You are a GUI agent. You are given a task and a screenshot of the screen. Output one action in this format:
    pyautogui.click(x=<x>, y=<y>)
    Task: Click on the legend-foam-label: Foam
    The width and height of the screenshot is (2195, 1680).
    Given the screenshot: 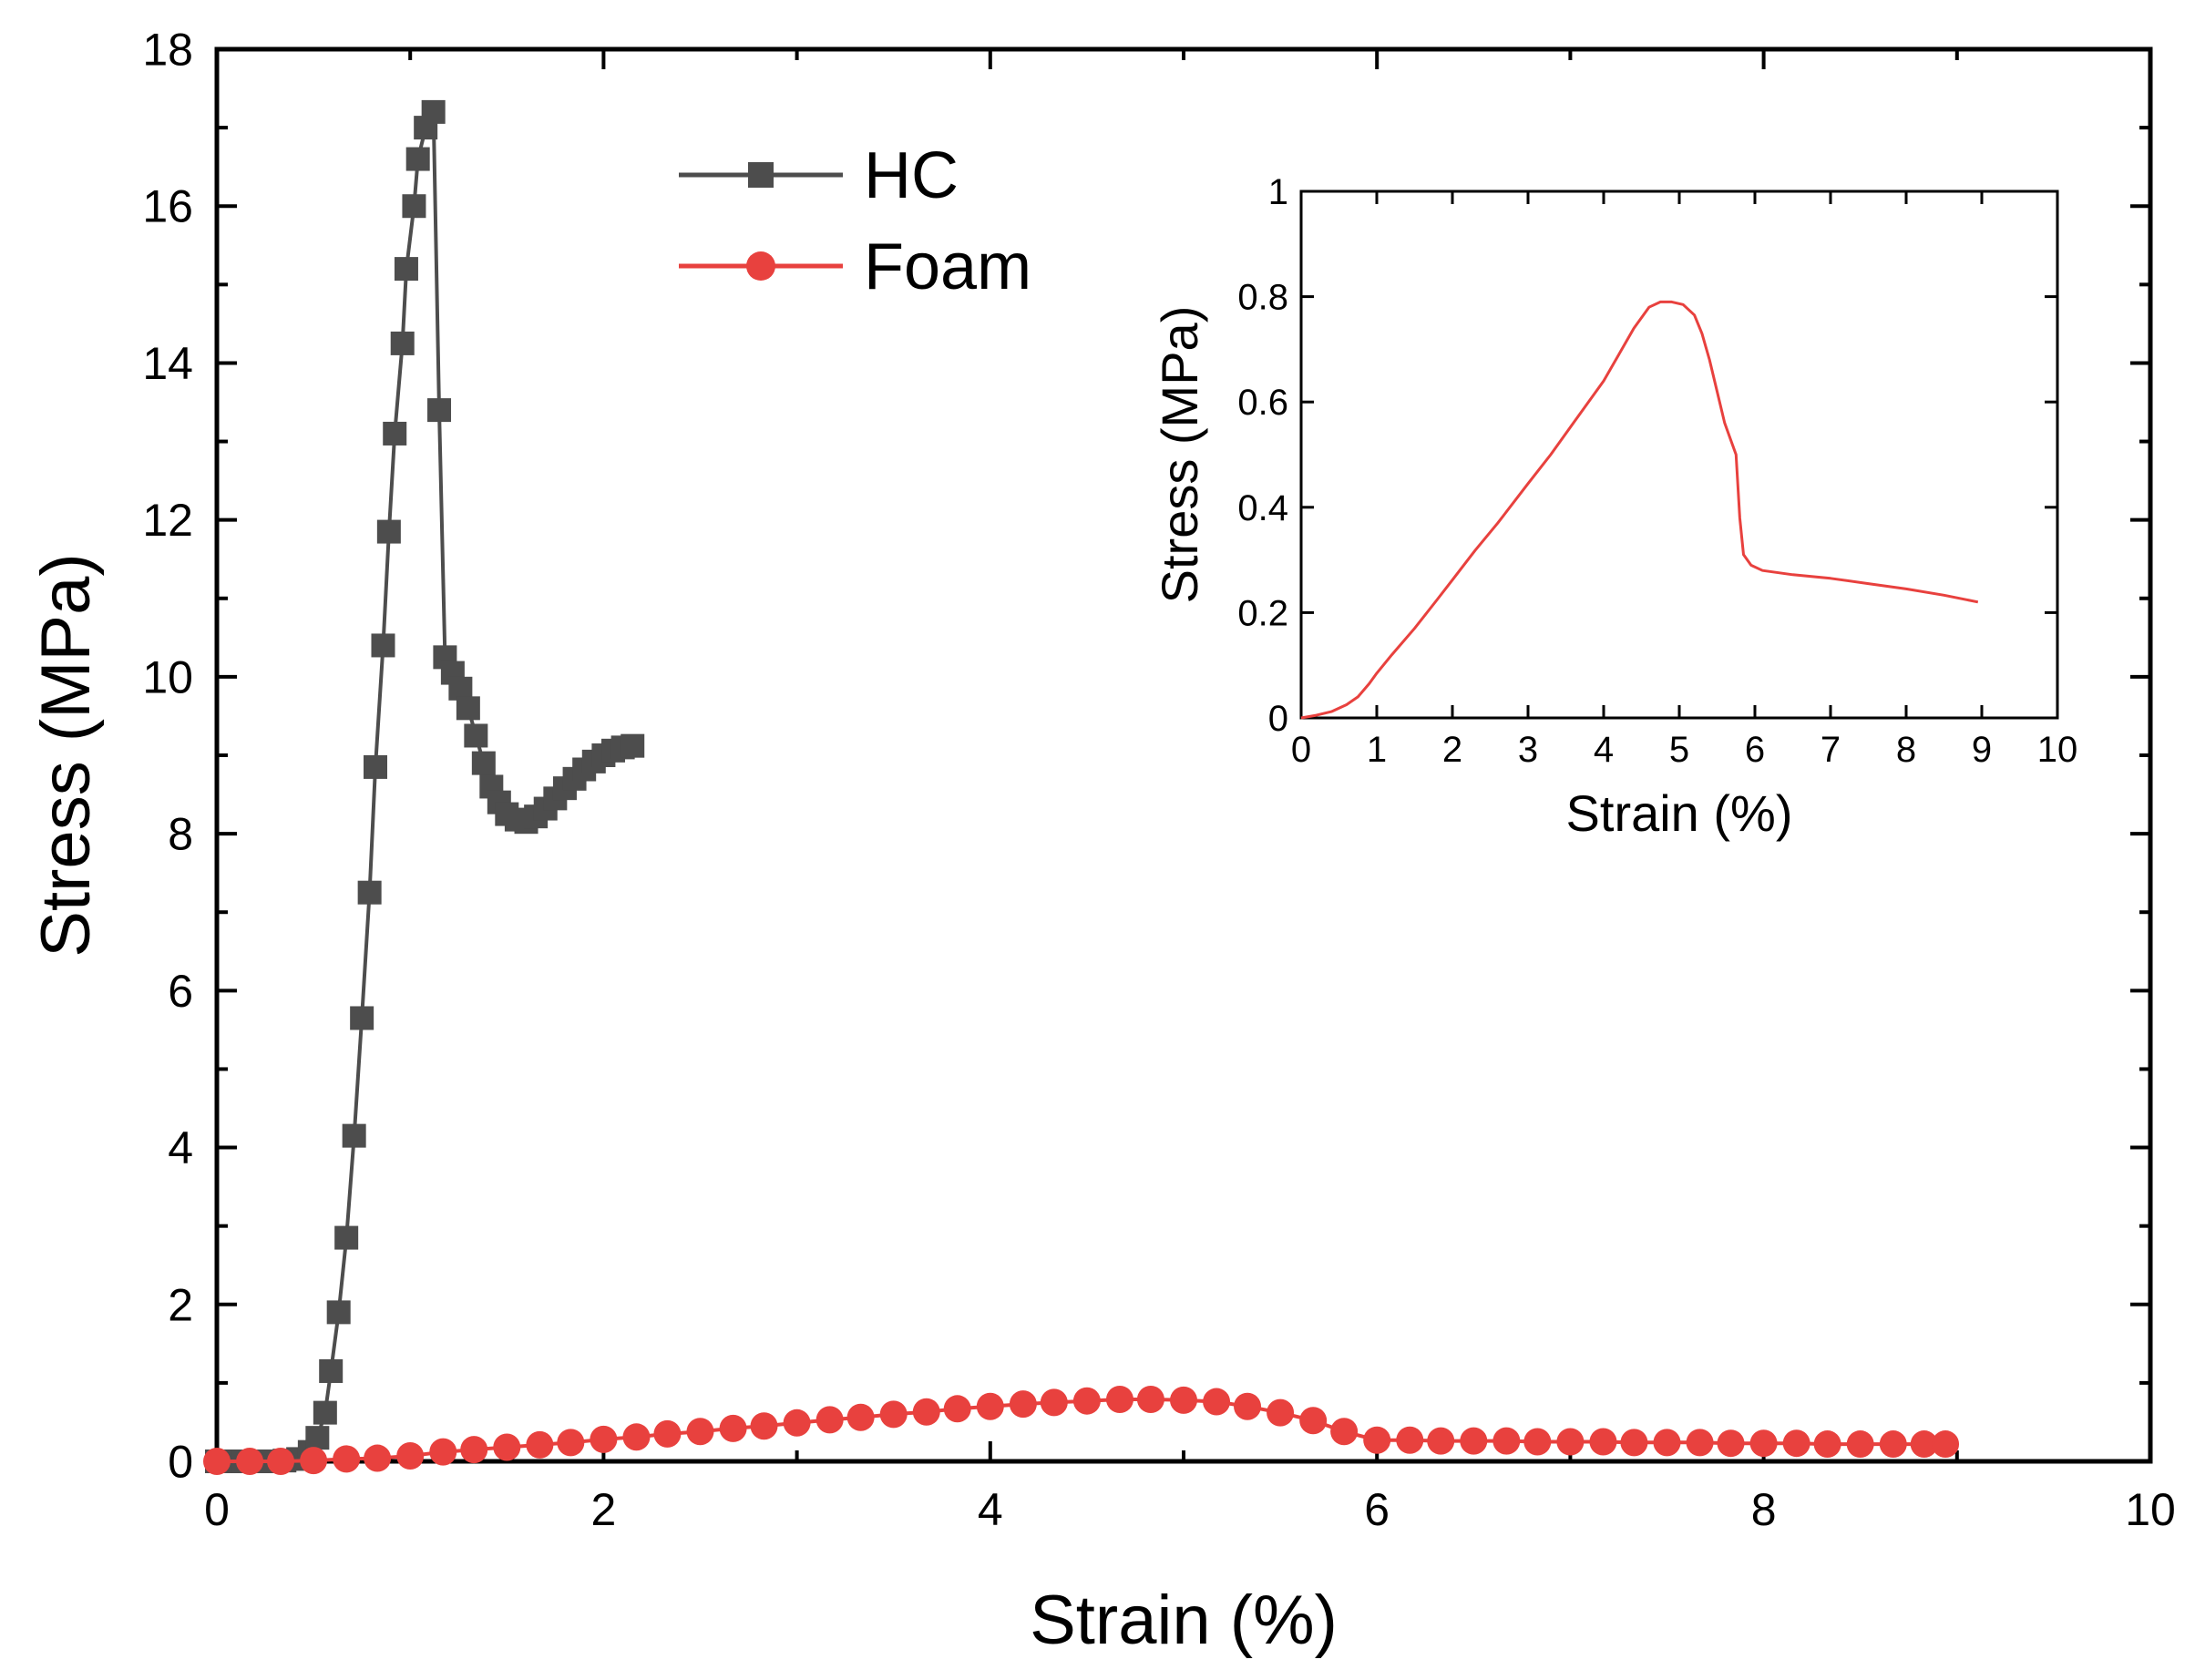 What is the action you would take?
    pyautogui.click(x=947, y=266)
    